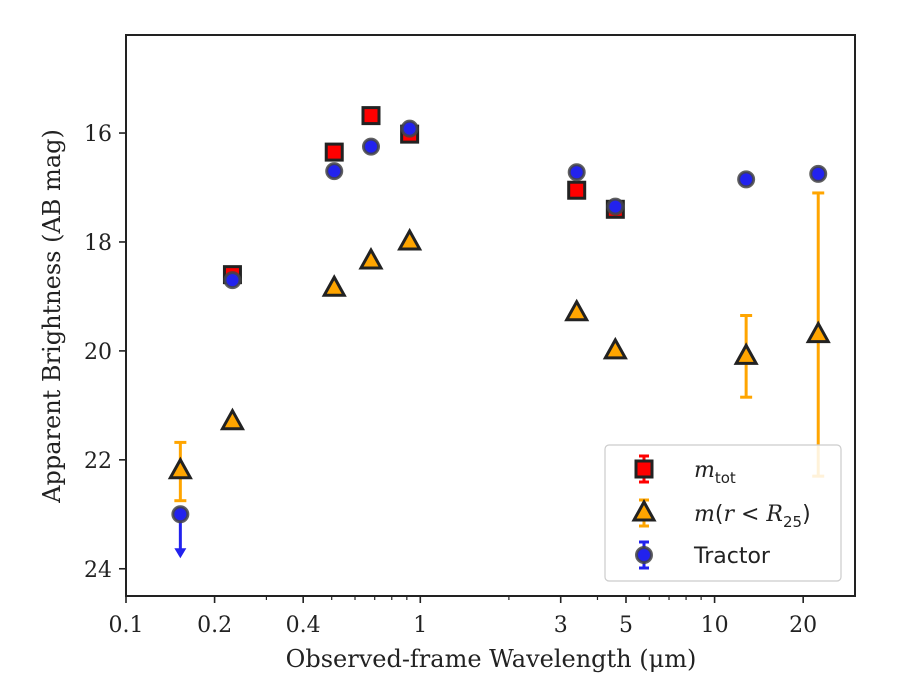 This screenshot has width=900, height=700. What do you see at coordinates (626, 625) in the screenshot?
I see `x-tick-label: 5` at bounding box center [626, 625].